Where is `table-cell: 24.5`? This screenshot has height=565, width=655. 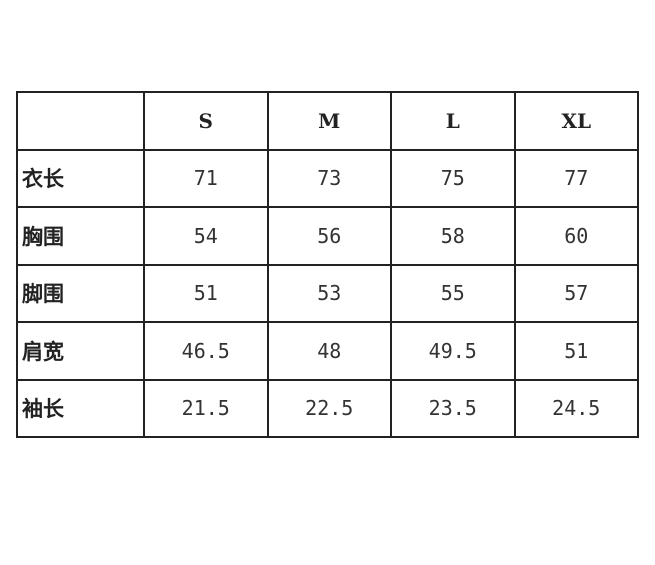 table-cell: 24.5 is located at coordinates (576, 408).